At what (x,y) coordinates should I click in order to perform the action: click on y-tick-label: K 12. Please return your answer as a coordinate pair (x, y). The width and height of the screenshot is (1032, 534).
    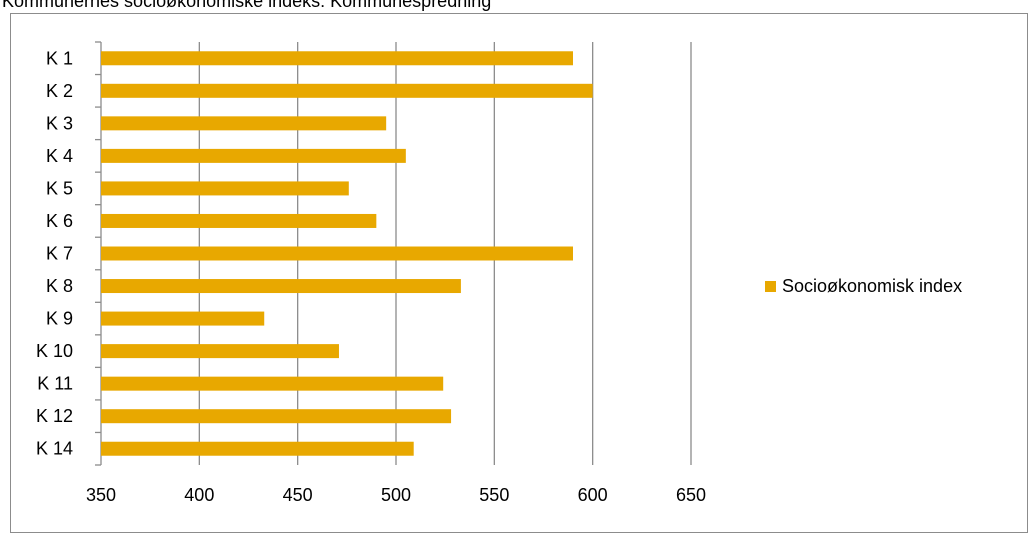
    Looking at the image, I should click on (54, 416).